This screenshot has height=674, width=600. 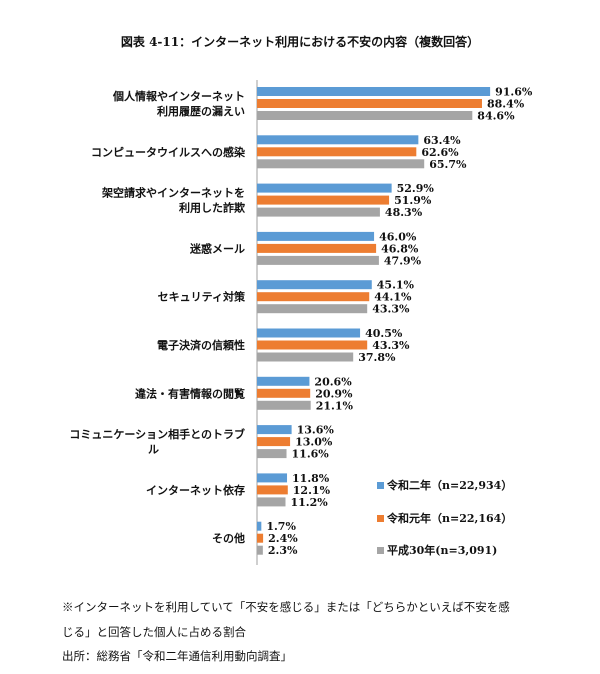 What do you see at coordinates (404, 212) in the screenshot?
I see `data-label: 48.3%` at bounding box center [404, 212].